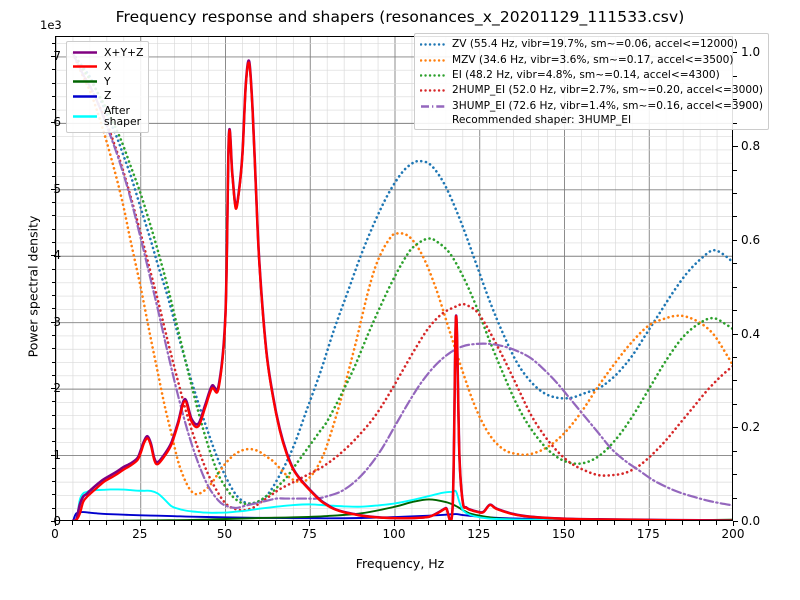  Describe the element at coordinates (733, 534) in the screenshot. I see `x-tick-label: 200` at that location.